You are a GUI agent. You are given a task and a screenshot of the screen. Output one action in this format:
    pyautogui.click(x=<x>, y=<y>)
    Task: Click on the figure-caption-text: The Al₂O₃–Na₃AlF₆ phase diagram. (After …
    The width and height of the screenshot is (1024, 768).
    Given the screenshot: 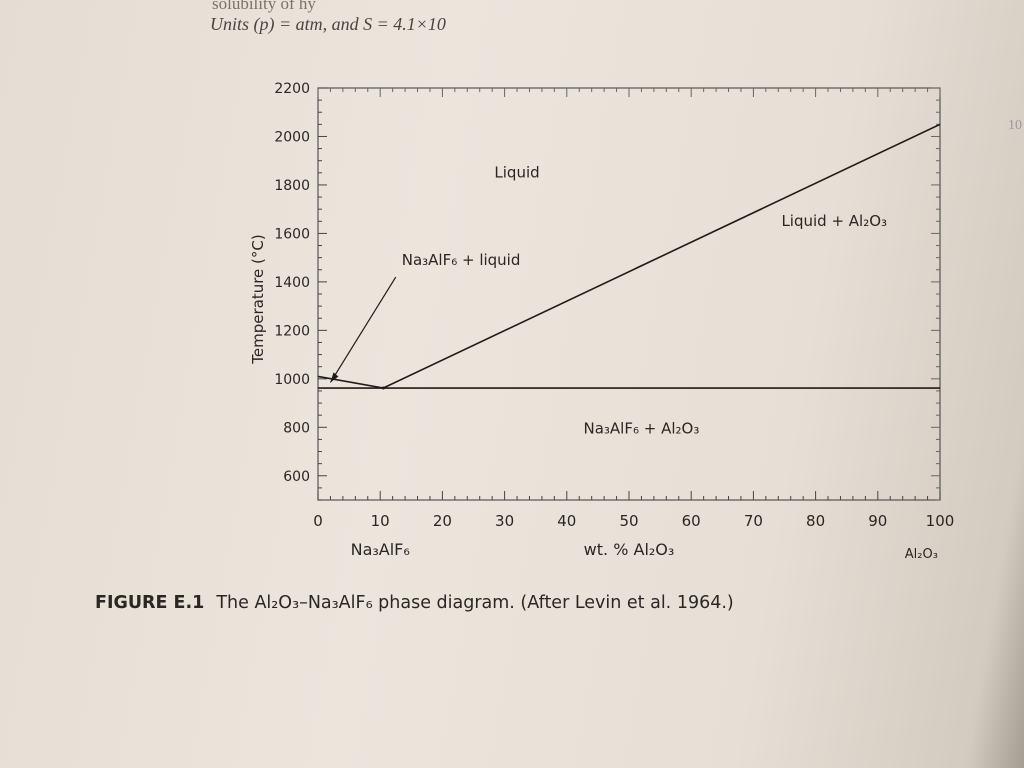 What is the action you would take?
    pyautogui.click(x=475, y=603)
    